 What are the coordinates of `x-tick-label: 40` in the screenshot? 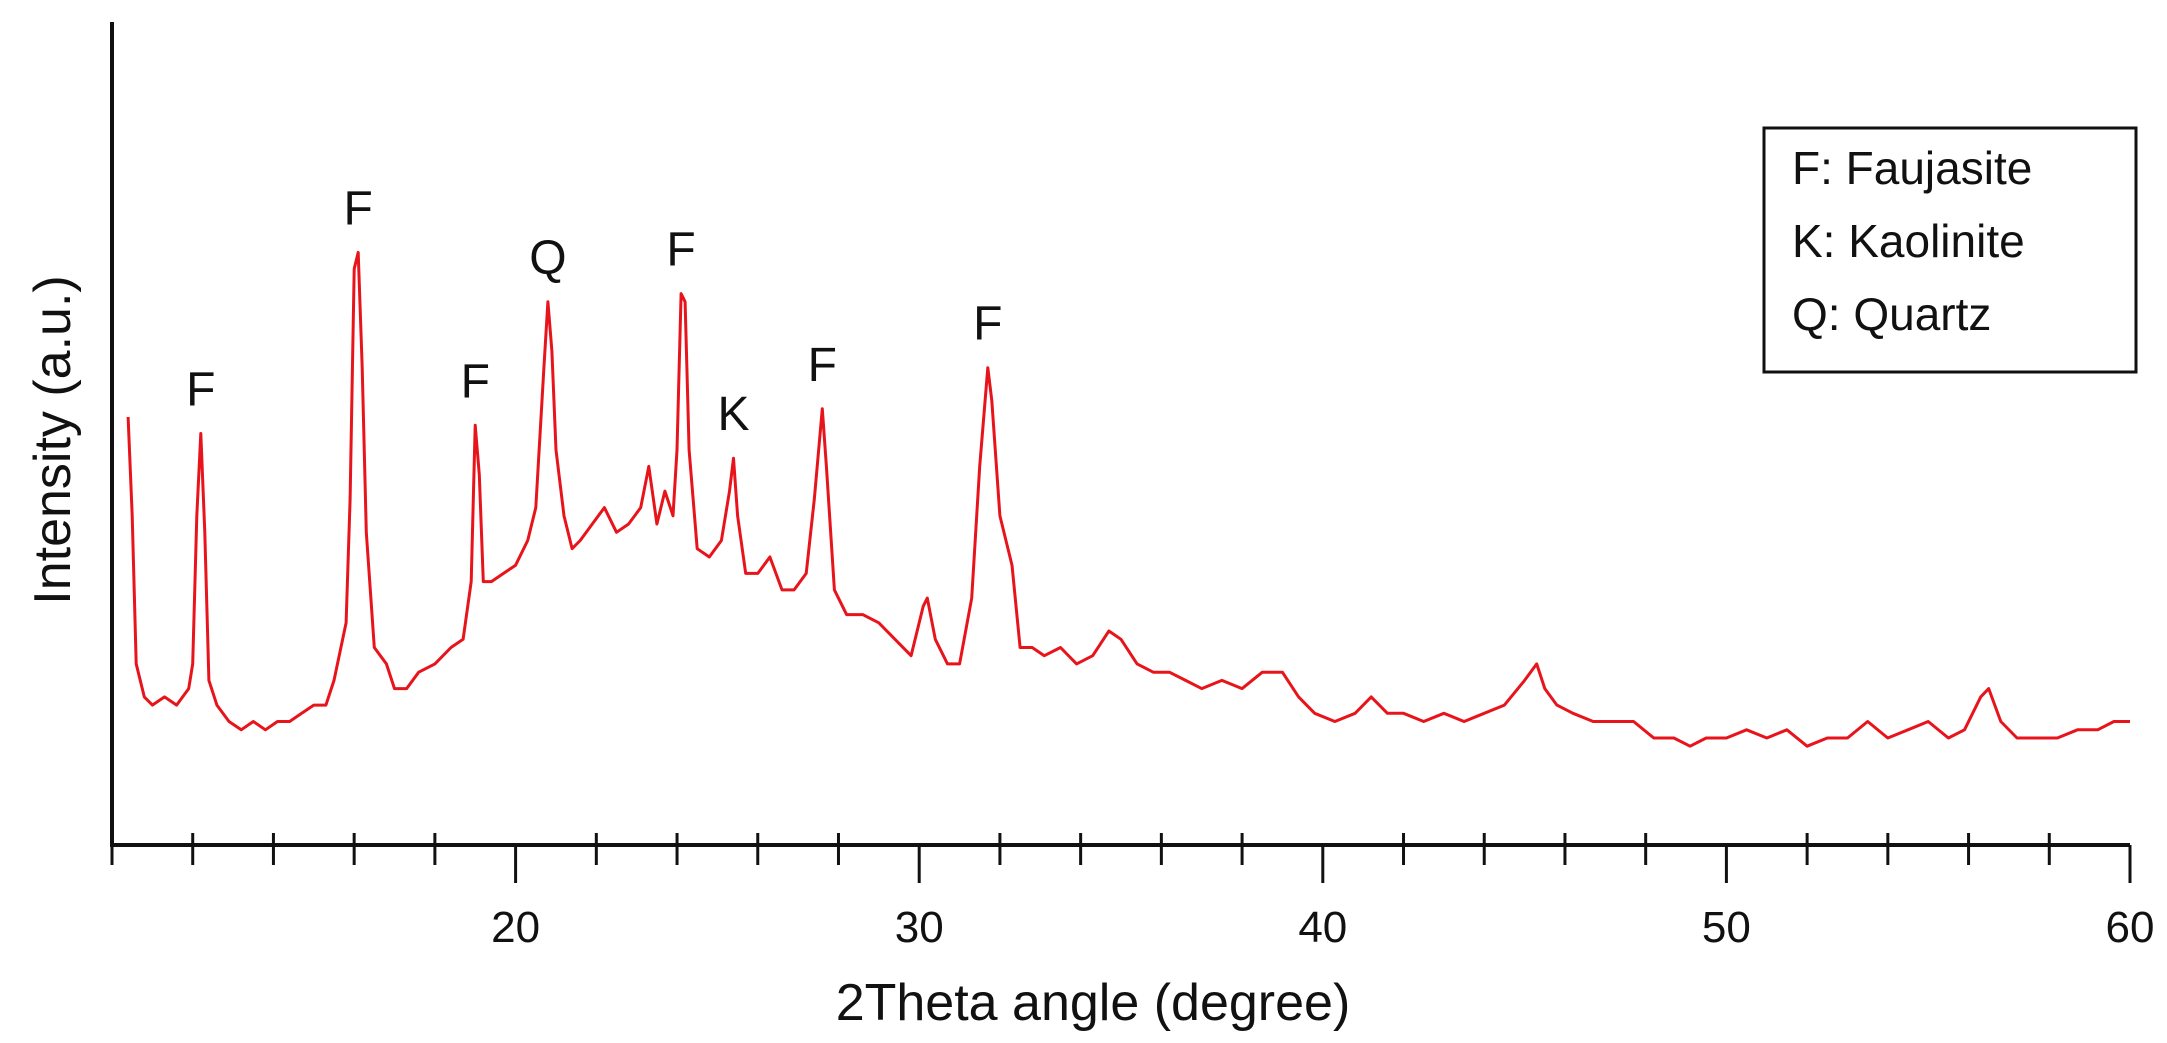 It's located at (1322, 927).